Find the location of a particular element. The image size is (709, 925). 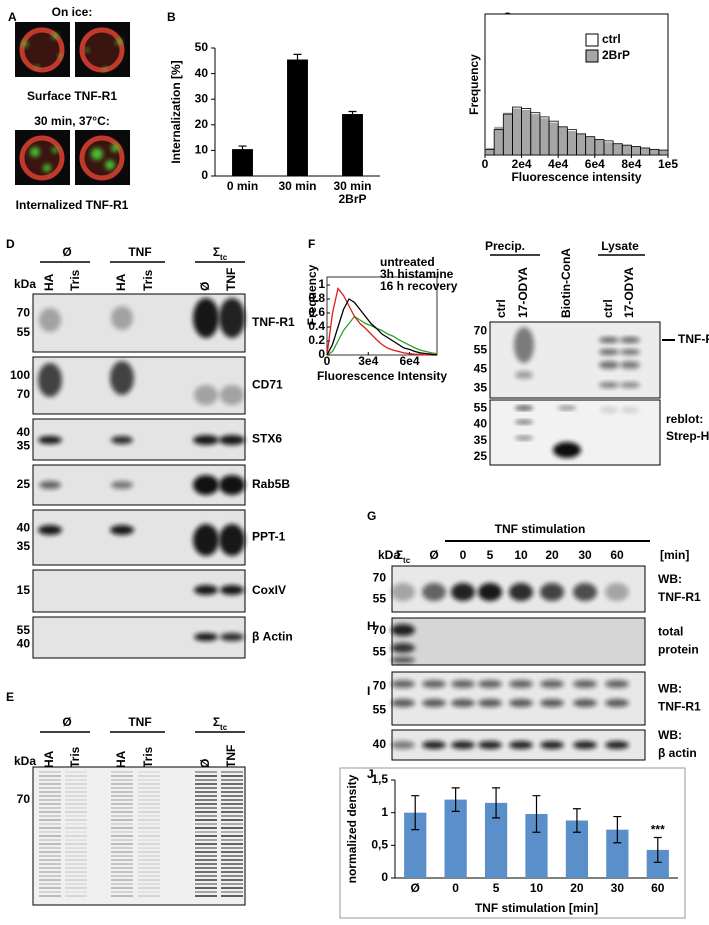

marker-label: 40 is located at coordinates (24, 528).